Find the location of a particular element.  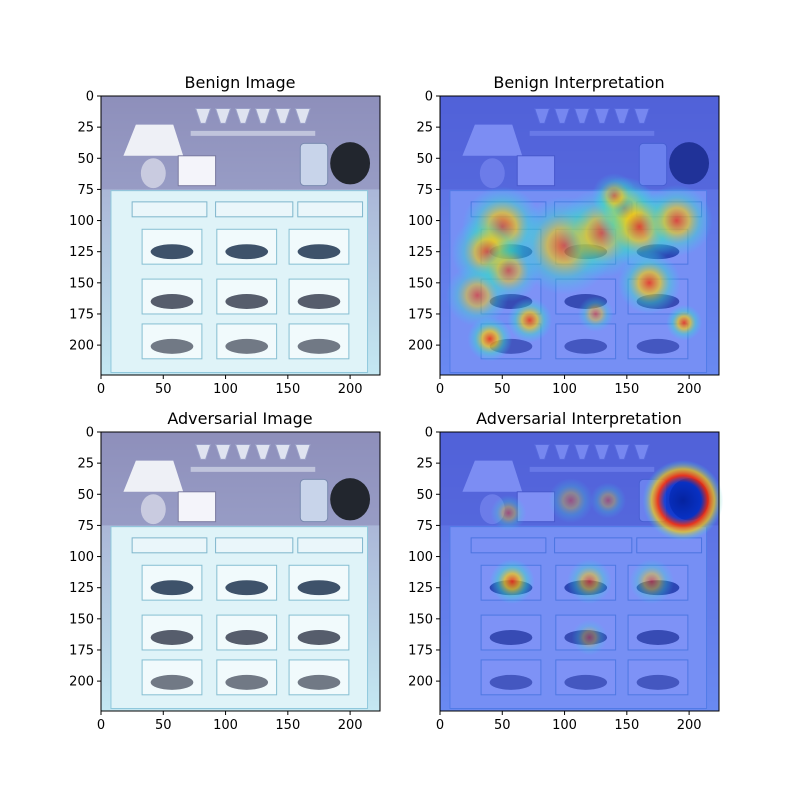

cabinet-photo is located at coordinates (240, 571).